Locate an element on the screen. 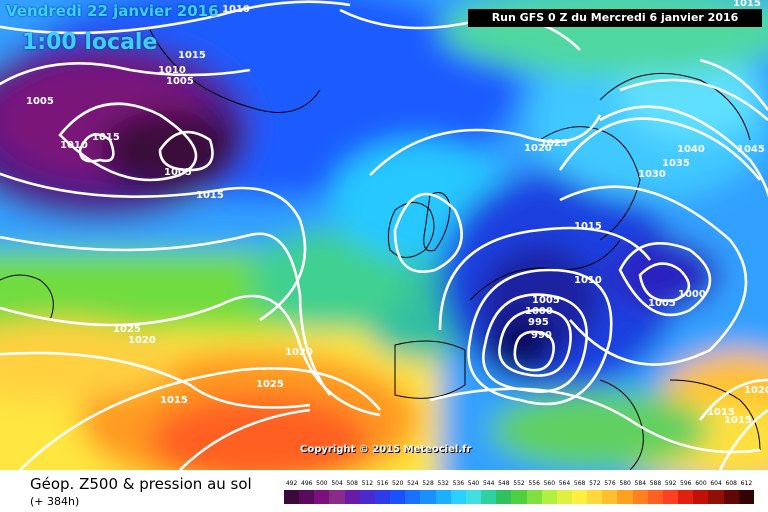 This screenshot has width=768, height=512. legend-tick-label: 544 is located at coordinates (488, 483).